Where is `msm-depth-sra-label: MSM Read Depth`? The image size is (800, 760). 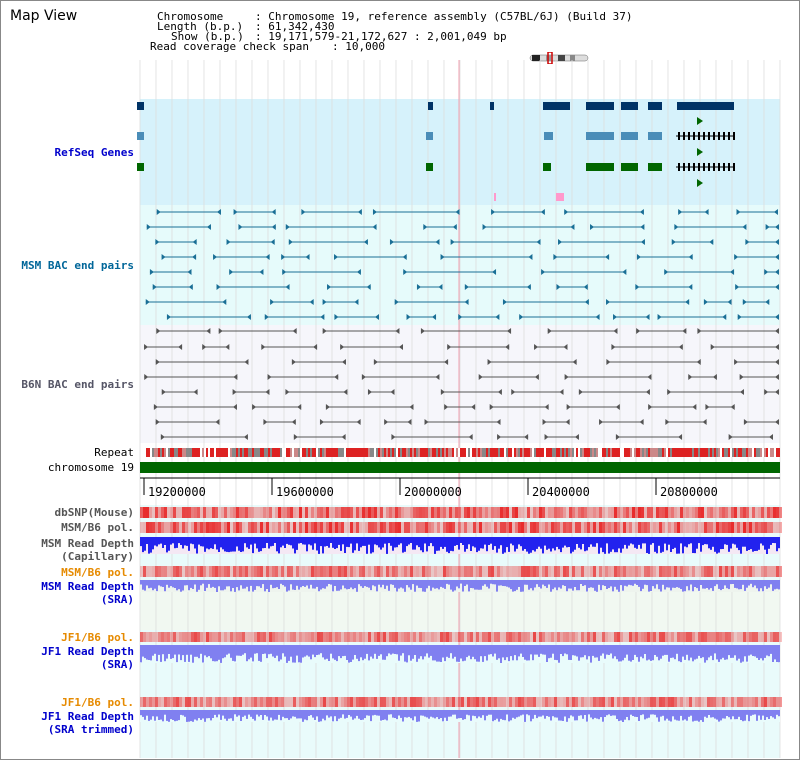 msm-depth-sra-label: MSM Read Depth is located at coordinates (87, 586).